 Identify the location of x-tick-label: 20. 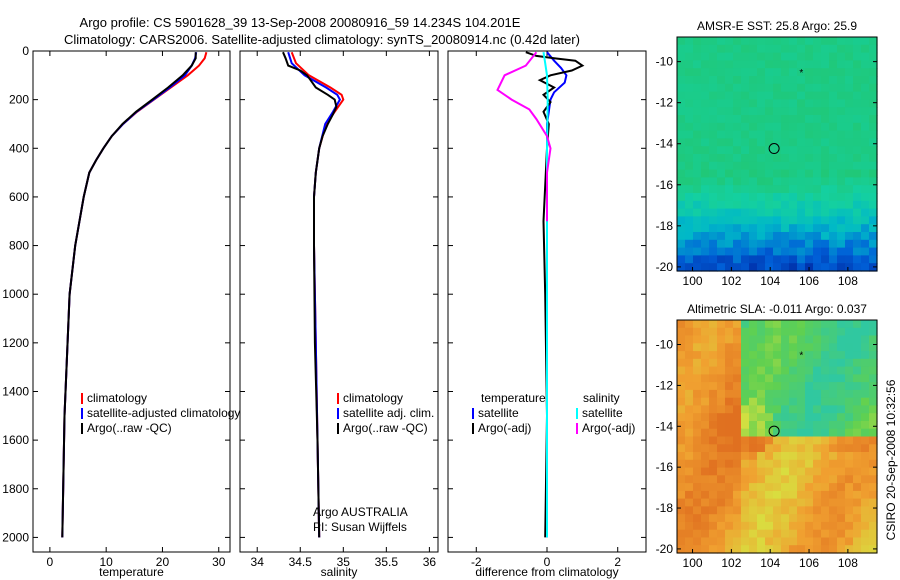
(163, 562).